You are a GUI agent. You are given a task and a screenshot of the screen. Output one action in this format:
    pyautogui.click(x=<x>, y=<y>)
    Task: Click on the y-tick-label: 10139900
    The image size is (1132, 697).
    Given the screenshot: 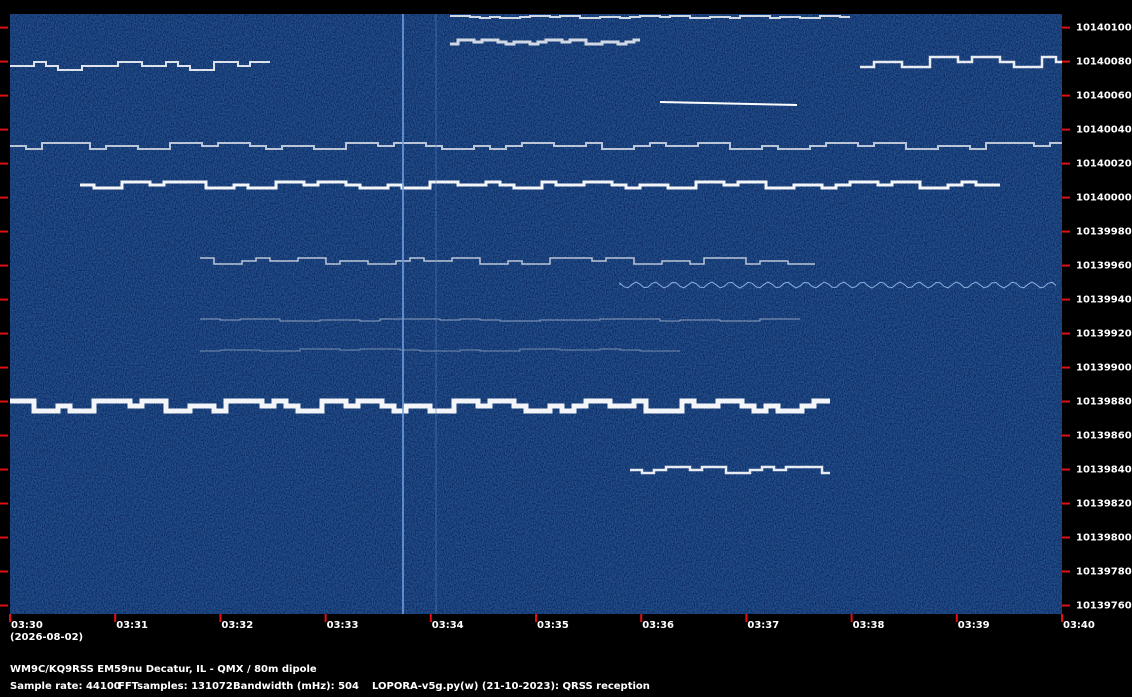 What is the action you would take?
    pyautogui.click(x=1104, y=368)
    